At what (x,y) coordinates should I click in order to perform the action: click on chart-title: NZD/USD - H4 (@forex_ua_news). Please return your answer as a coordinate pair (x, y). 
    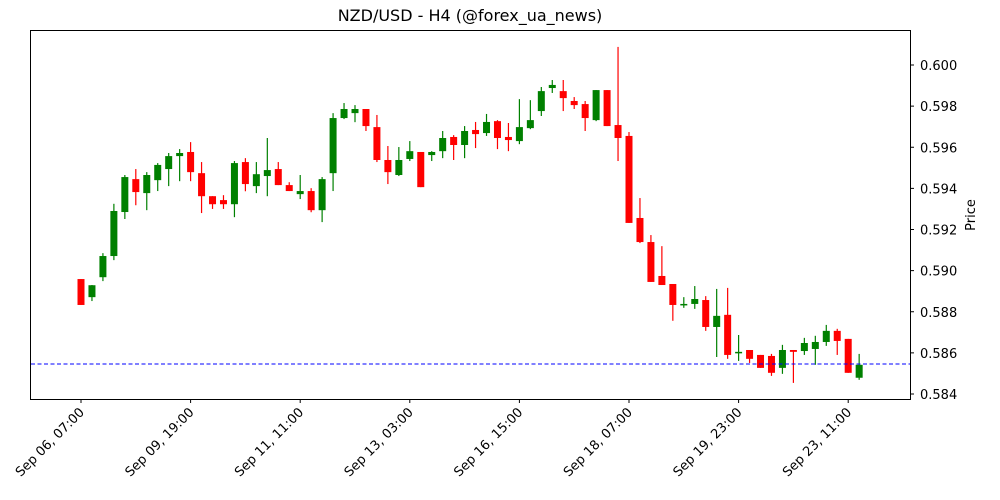
    Looking at the image, I should click on (470, 15).